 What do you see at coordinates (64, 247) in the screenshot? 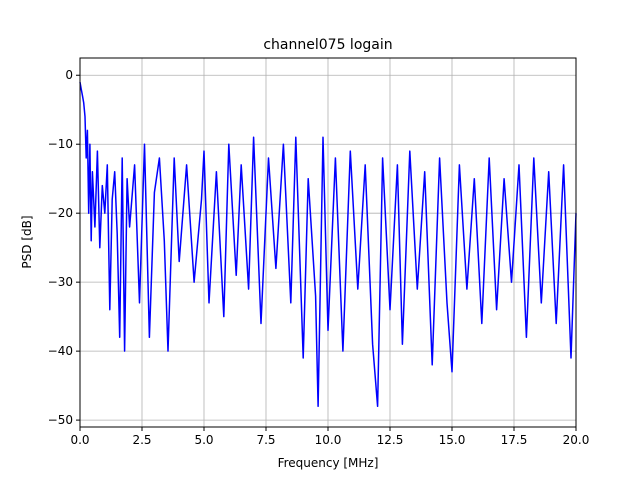
I see `y-axis: 0 −10 −20 −30 −40 −50` at bounding box center [64, 247].